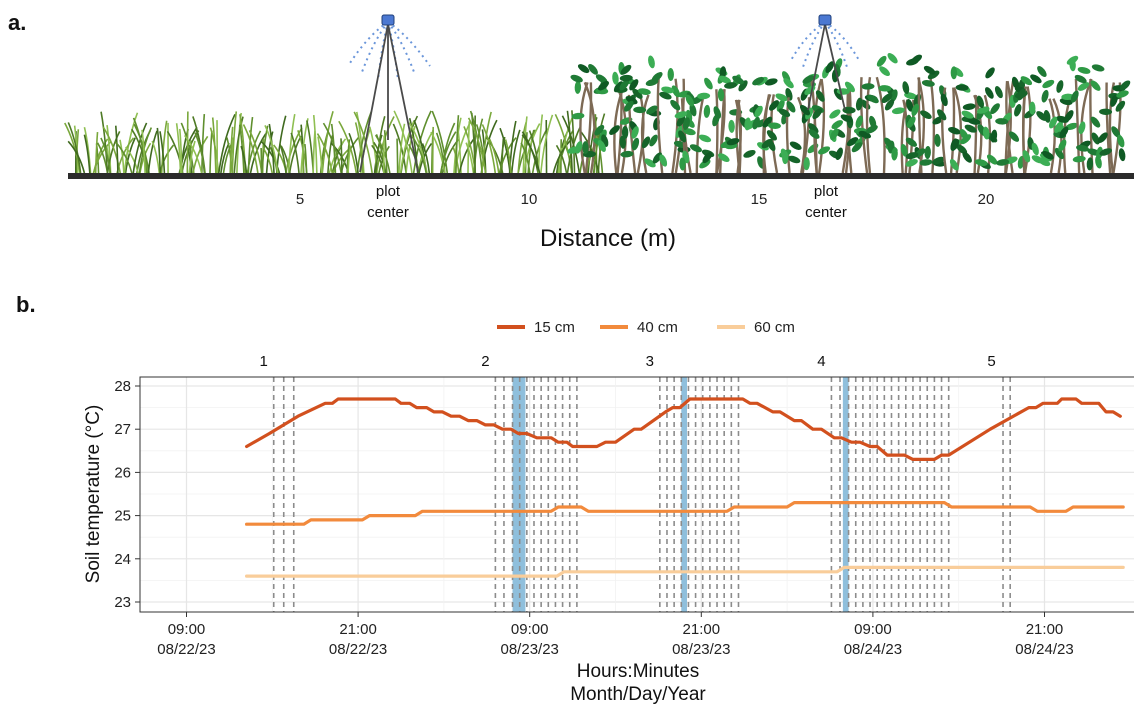  What do you see at coordinates (122, 472) in the screenshot?
I see `y-tick-label: 26` at bounding box center [122, 472].